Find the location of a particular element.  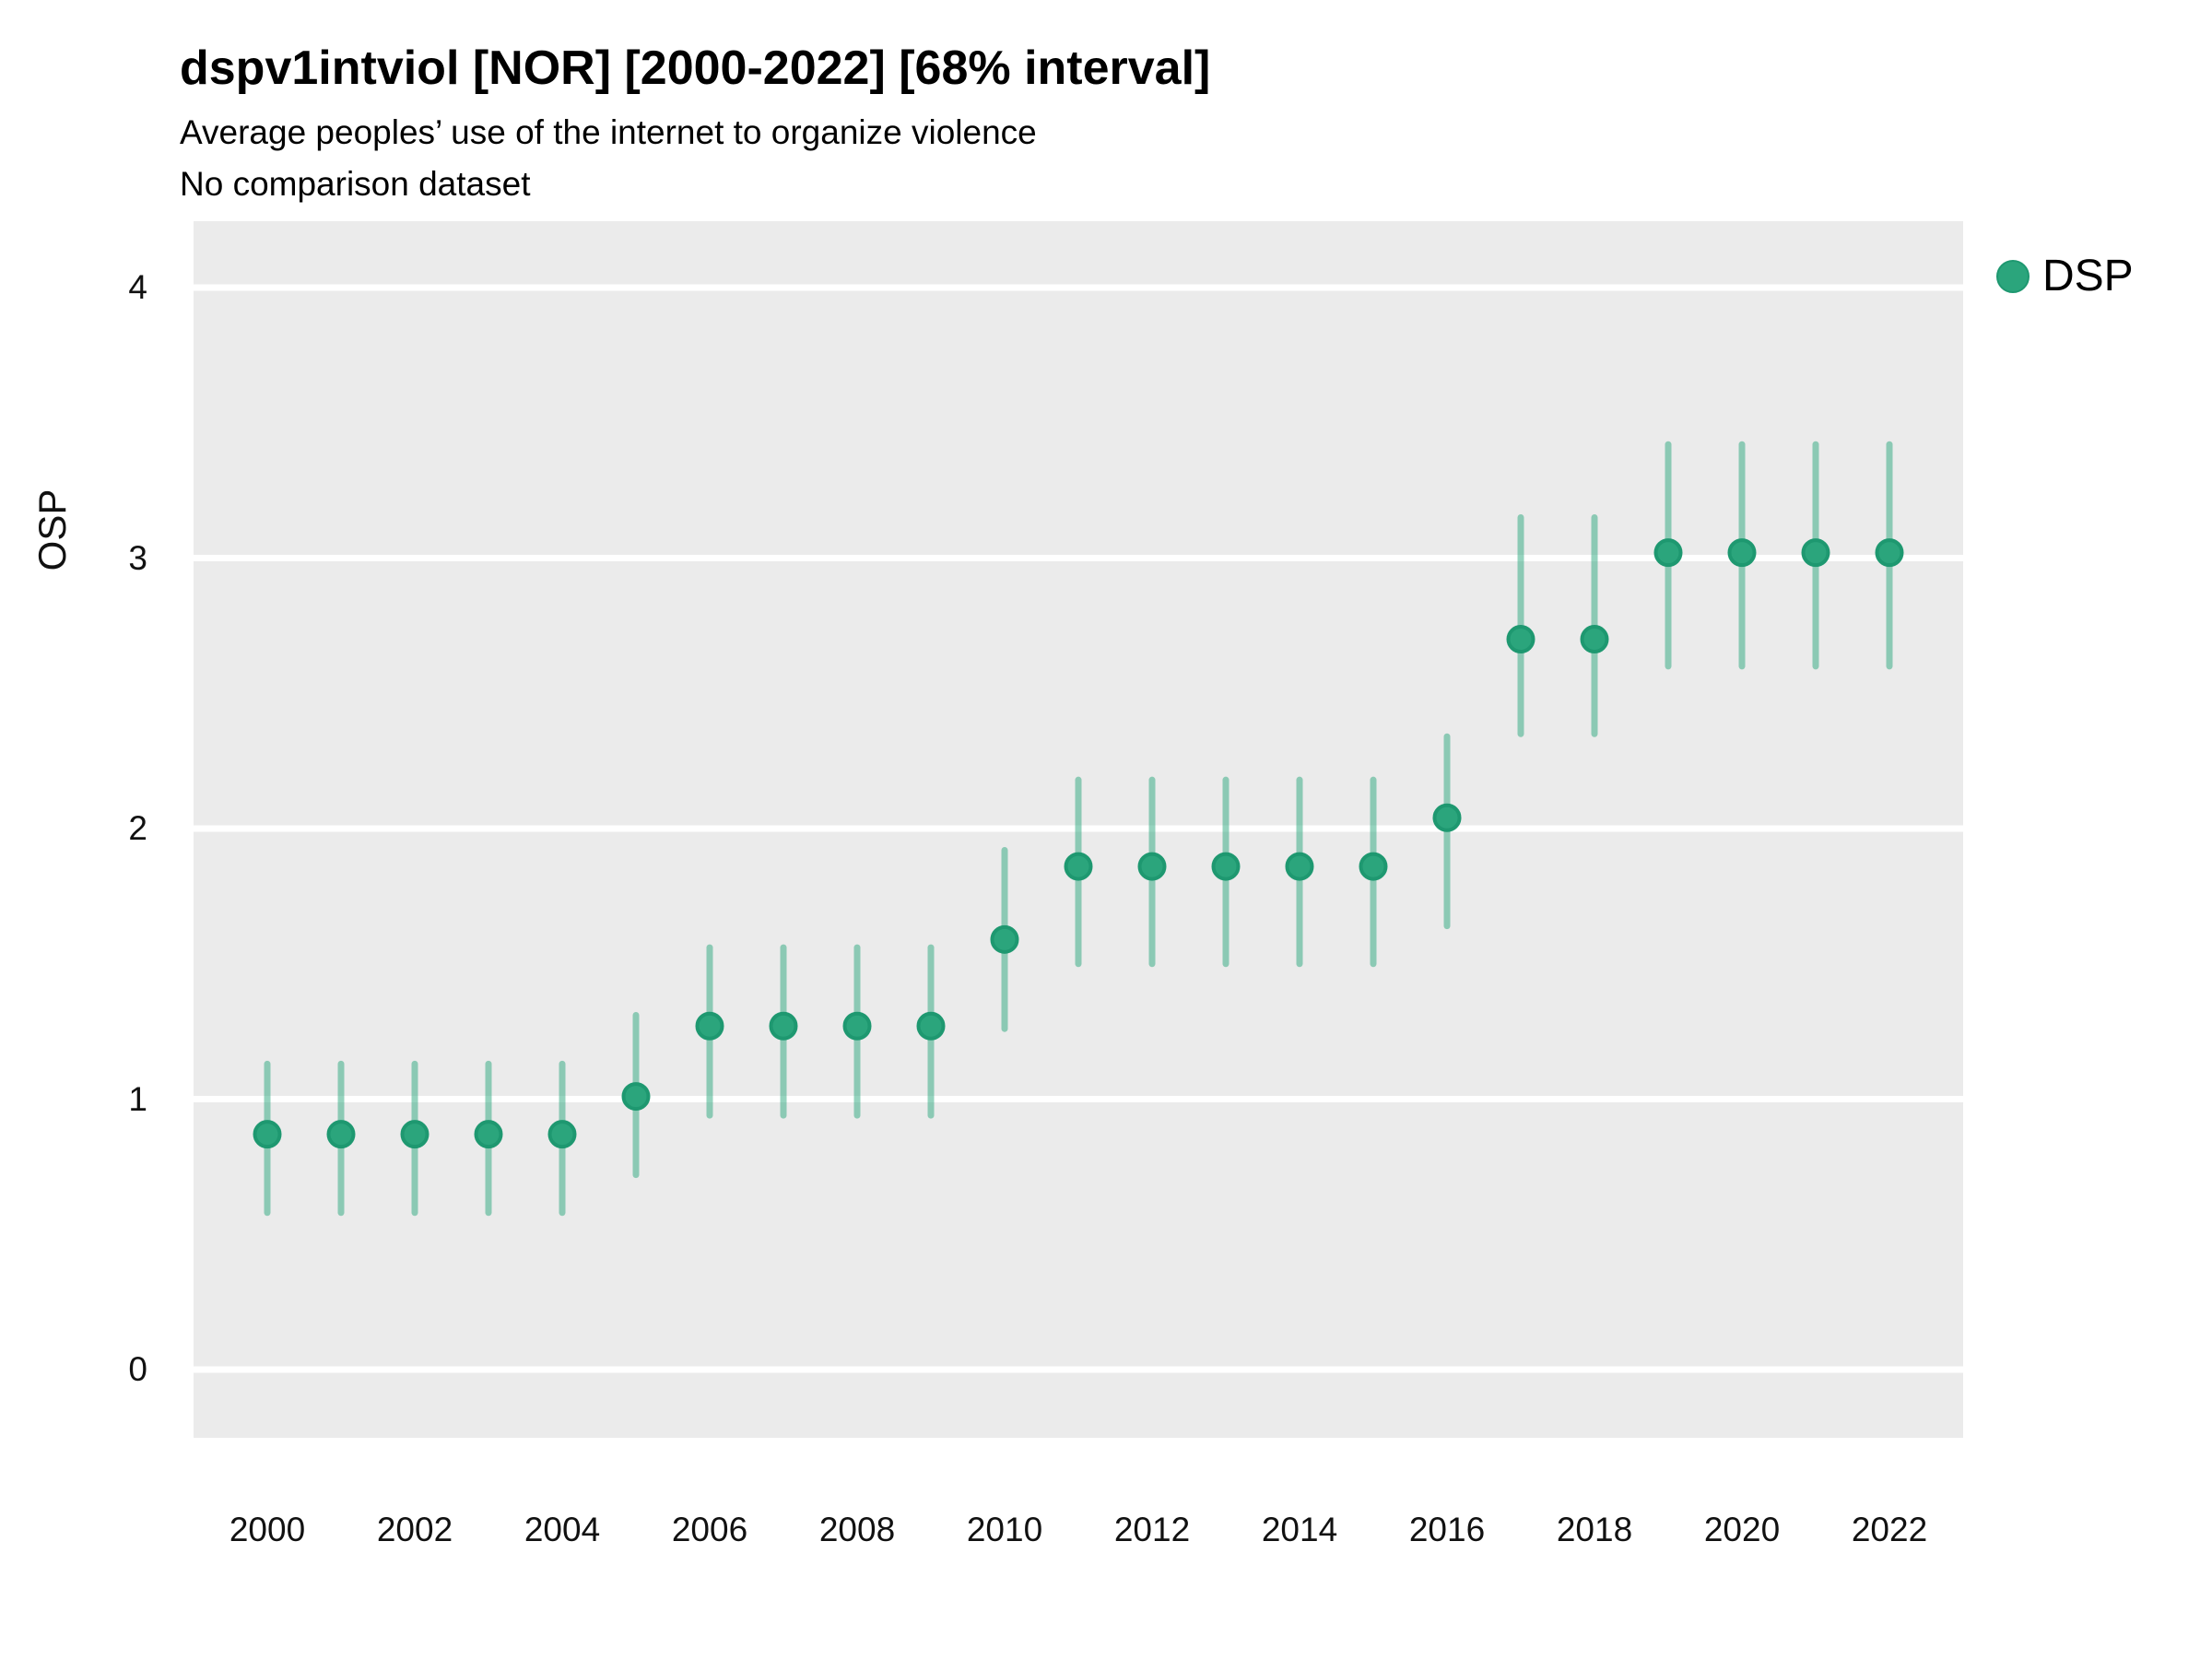

data-point-2014 is located at coordinates (1299, 866).